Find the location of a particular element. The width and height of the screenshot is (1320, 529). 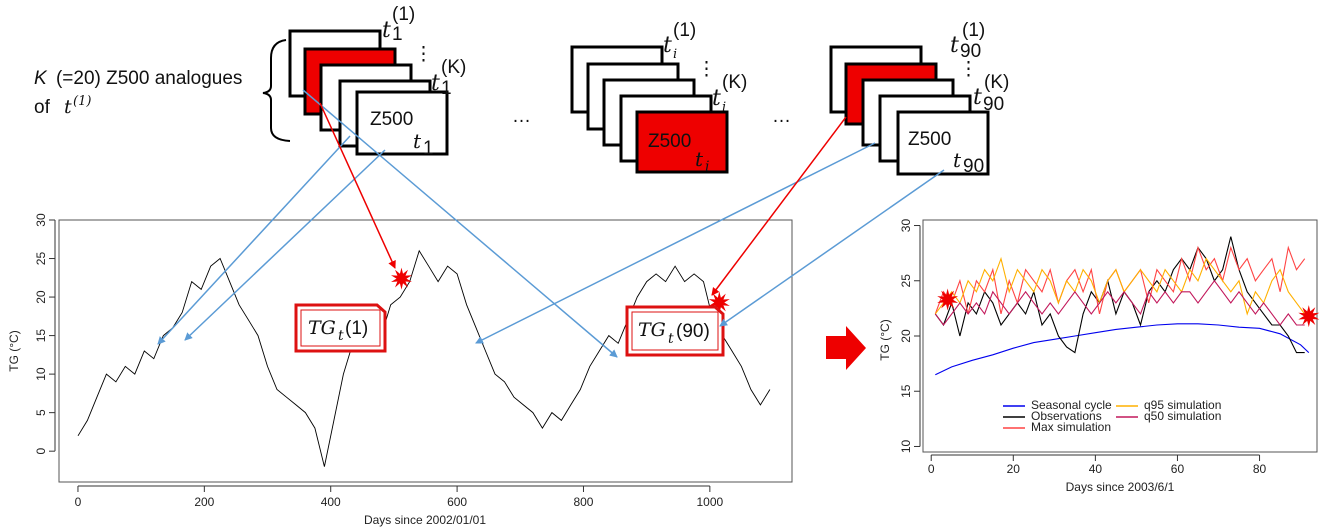

of-text: of is located at coordinates (42, 107).